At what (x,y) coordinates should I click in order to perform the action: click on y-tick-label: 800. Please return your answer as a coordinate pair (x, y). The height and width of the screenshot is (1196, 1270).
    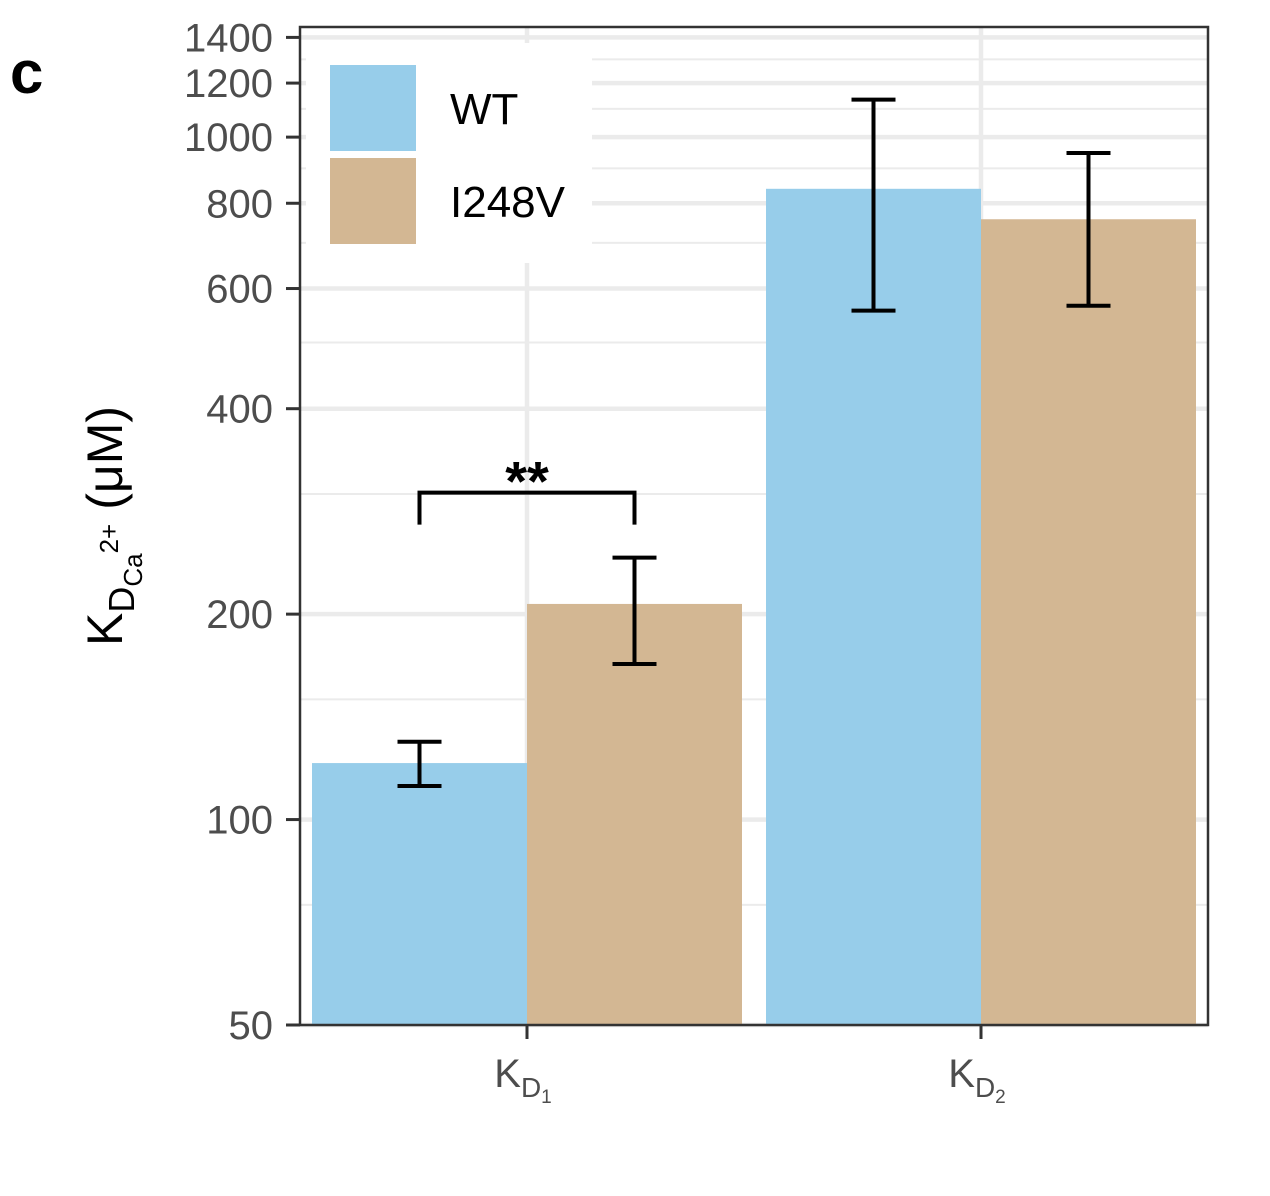
    Looking at the image, I should click on (239, 204).